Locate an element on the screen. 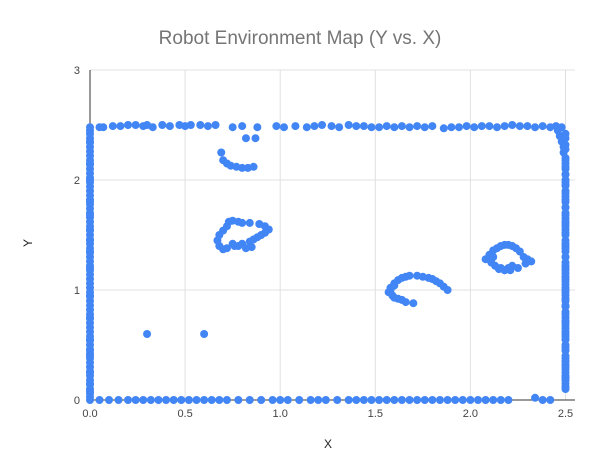 This screenshot has width=600, height=476. x-tick-labels: 0.0 0.5 1.0 1.5 2.0 2.5 is located at coordinates (327, 414).